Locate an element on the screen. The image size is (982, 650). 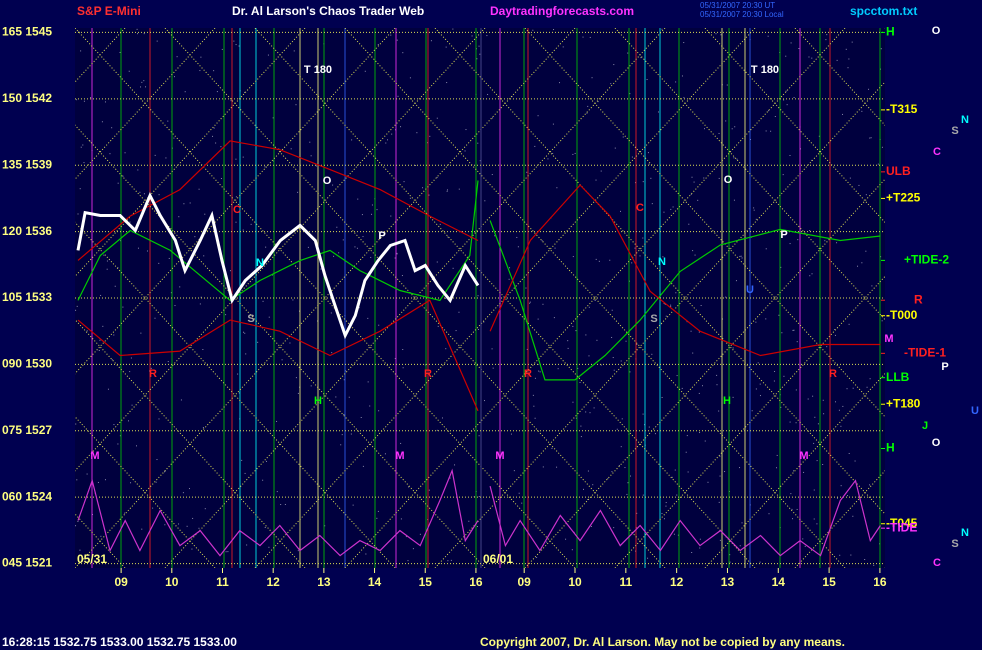
x-tick-label: 15 is located at coordinates (829, 582).